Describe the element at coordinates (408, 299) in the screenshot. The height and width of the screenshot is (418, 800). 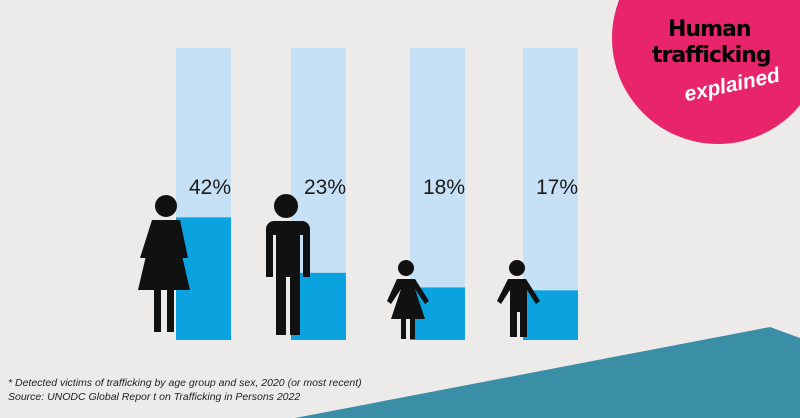
I see `girl-icon` at that location.